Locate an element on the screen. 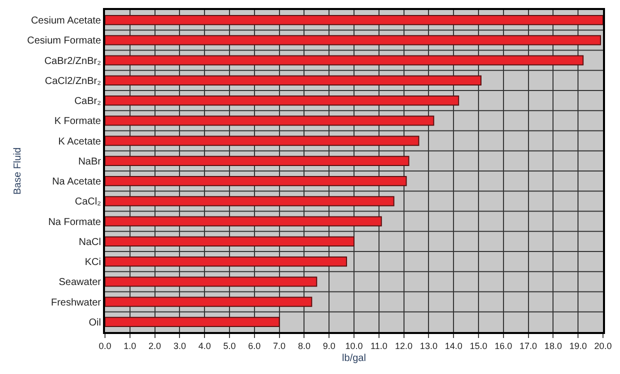 This screenshot has width=620, height=374. x-tick-label: 7.0 is located at coordinates (279, 345).